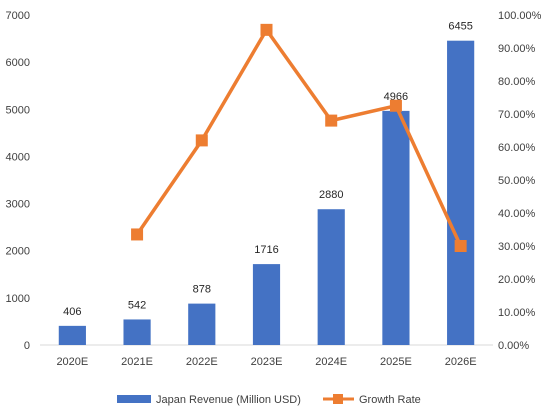  What do you see at coordinates (396, 362) in the screenshot?
I see `x-tick-label: 2025E` at bounding box center [396, 362].